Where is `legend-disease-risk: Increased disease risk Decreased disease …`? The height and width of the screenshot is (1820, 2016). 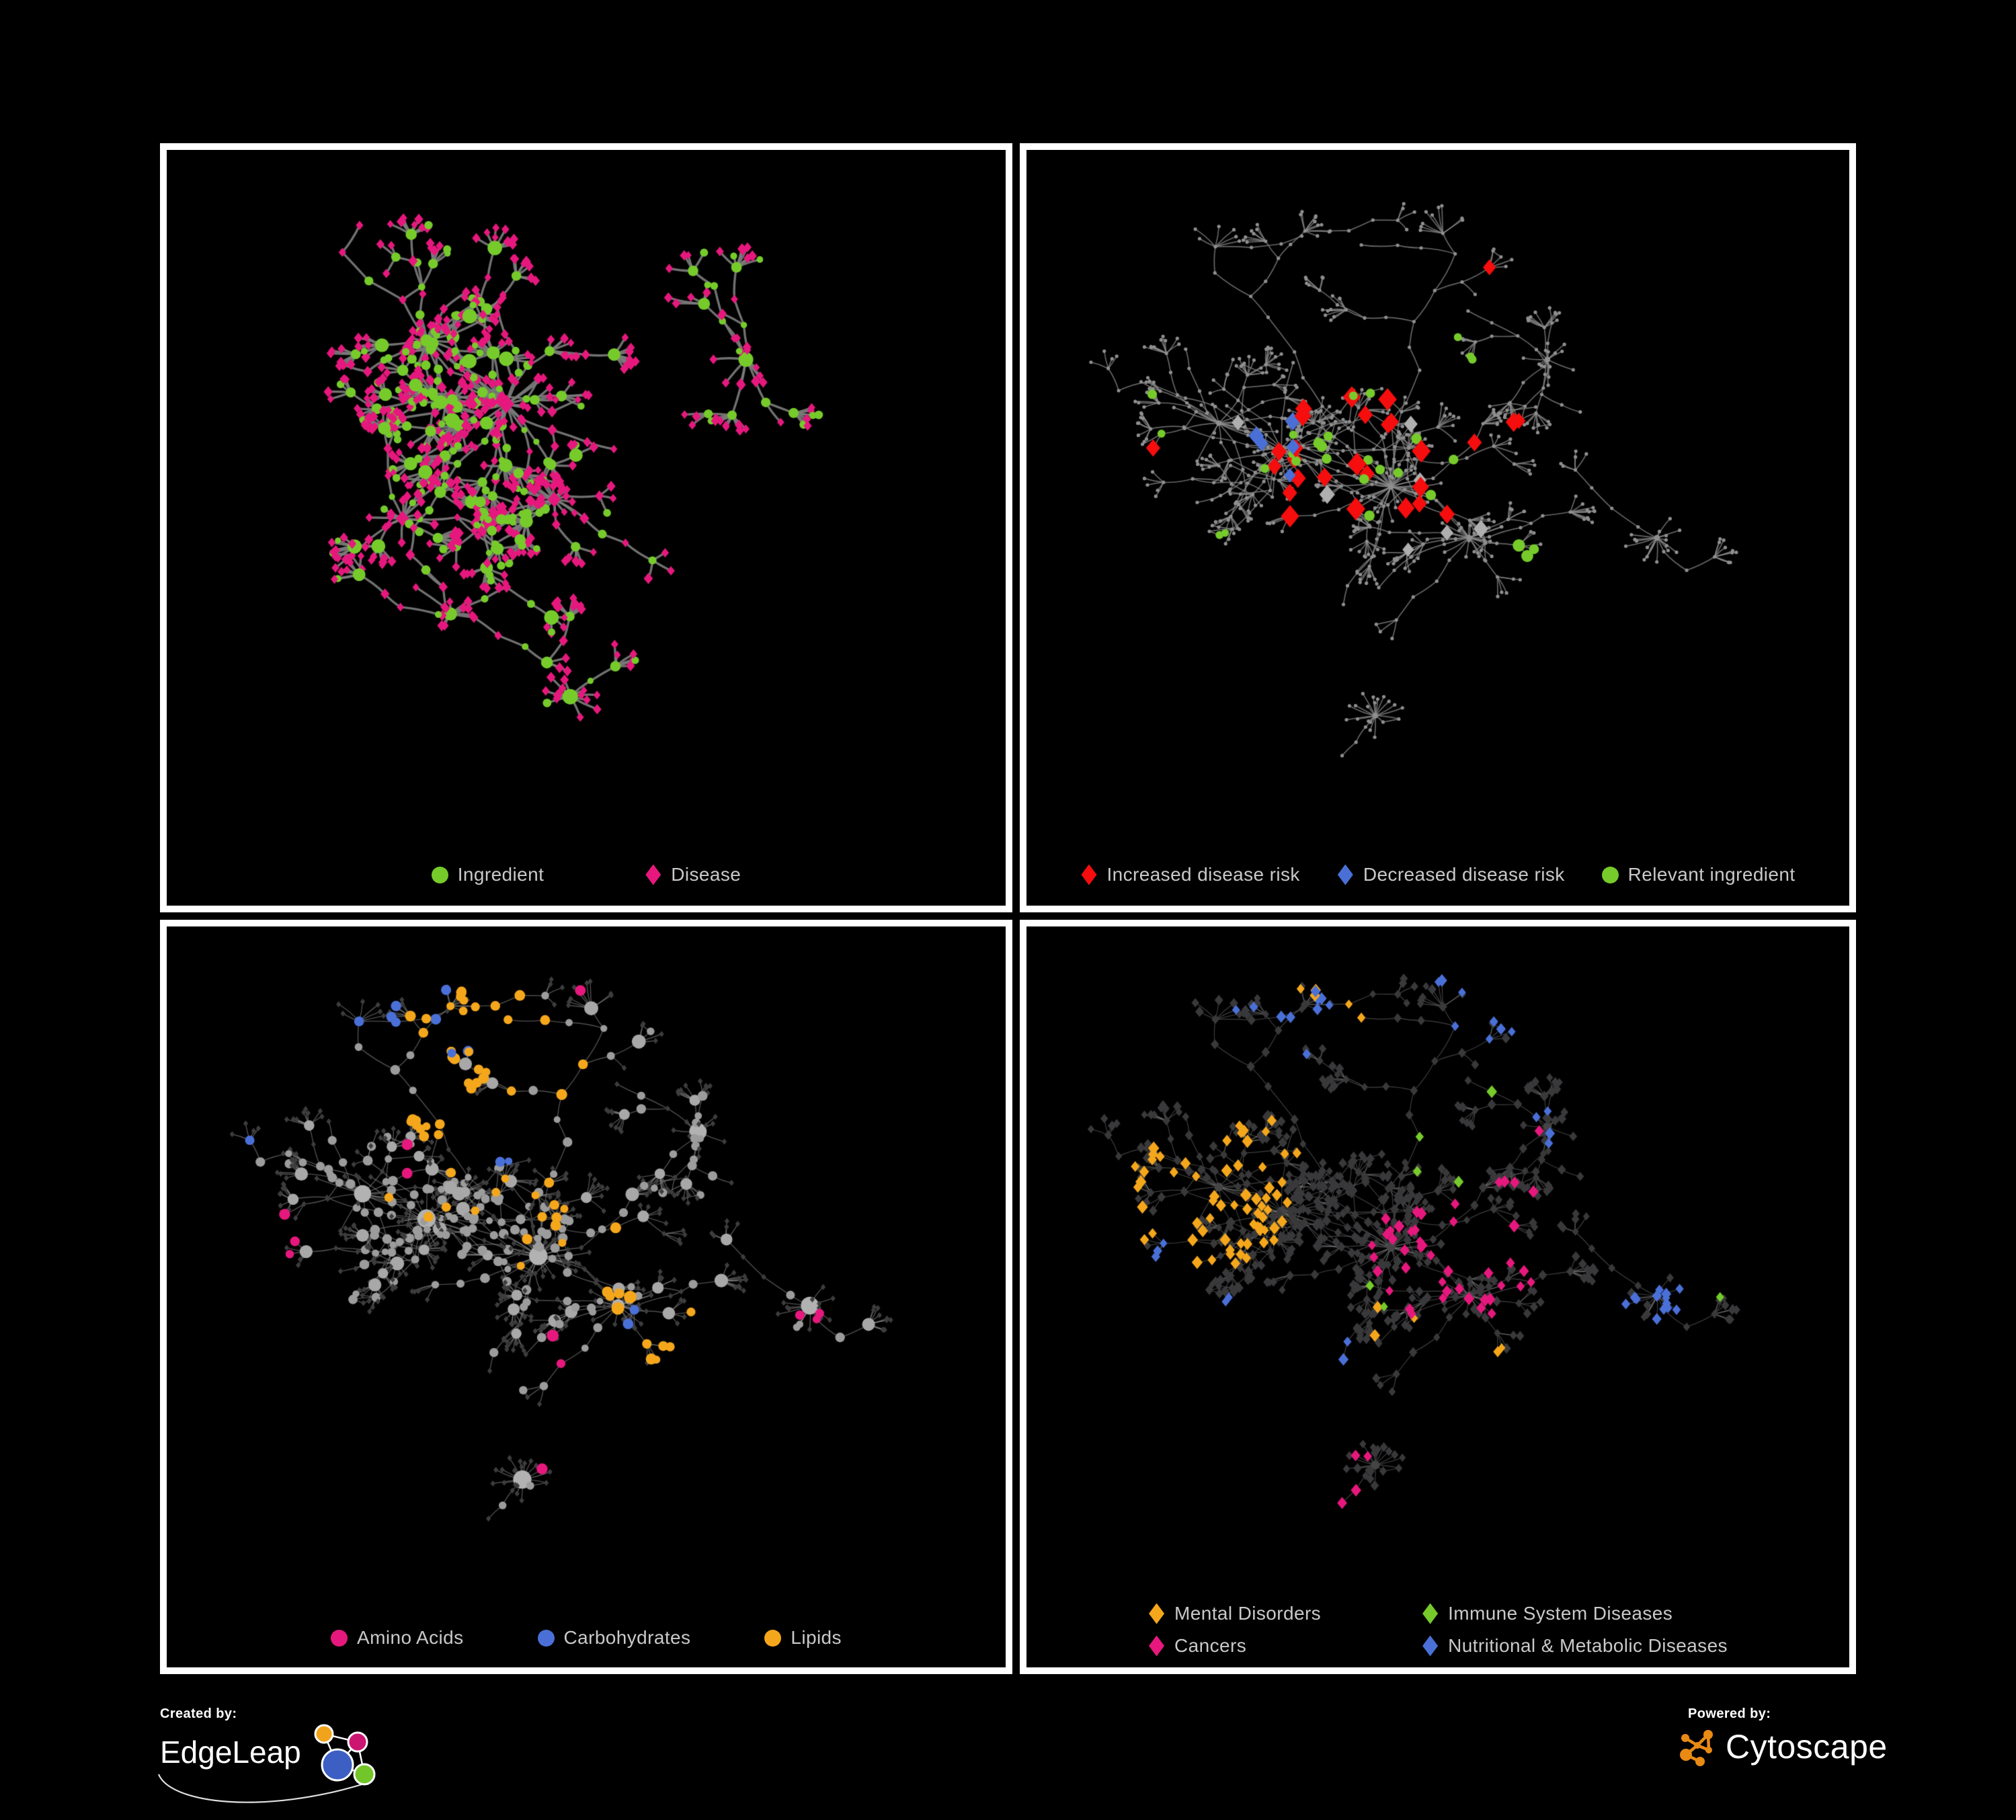
legend-disease-risk: Increased disease risk Decreased disease … is located at coordinates (1437, 874).